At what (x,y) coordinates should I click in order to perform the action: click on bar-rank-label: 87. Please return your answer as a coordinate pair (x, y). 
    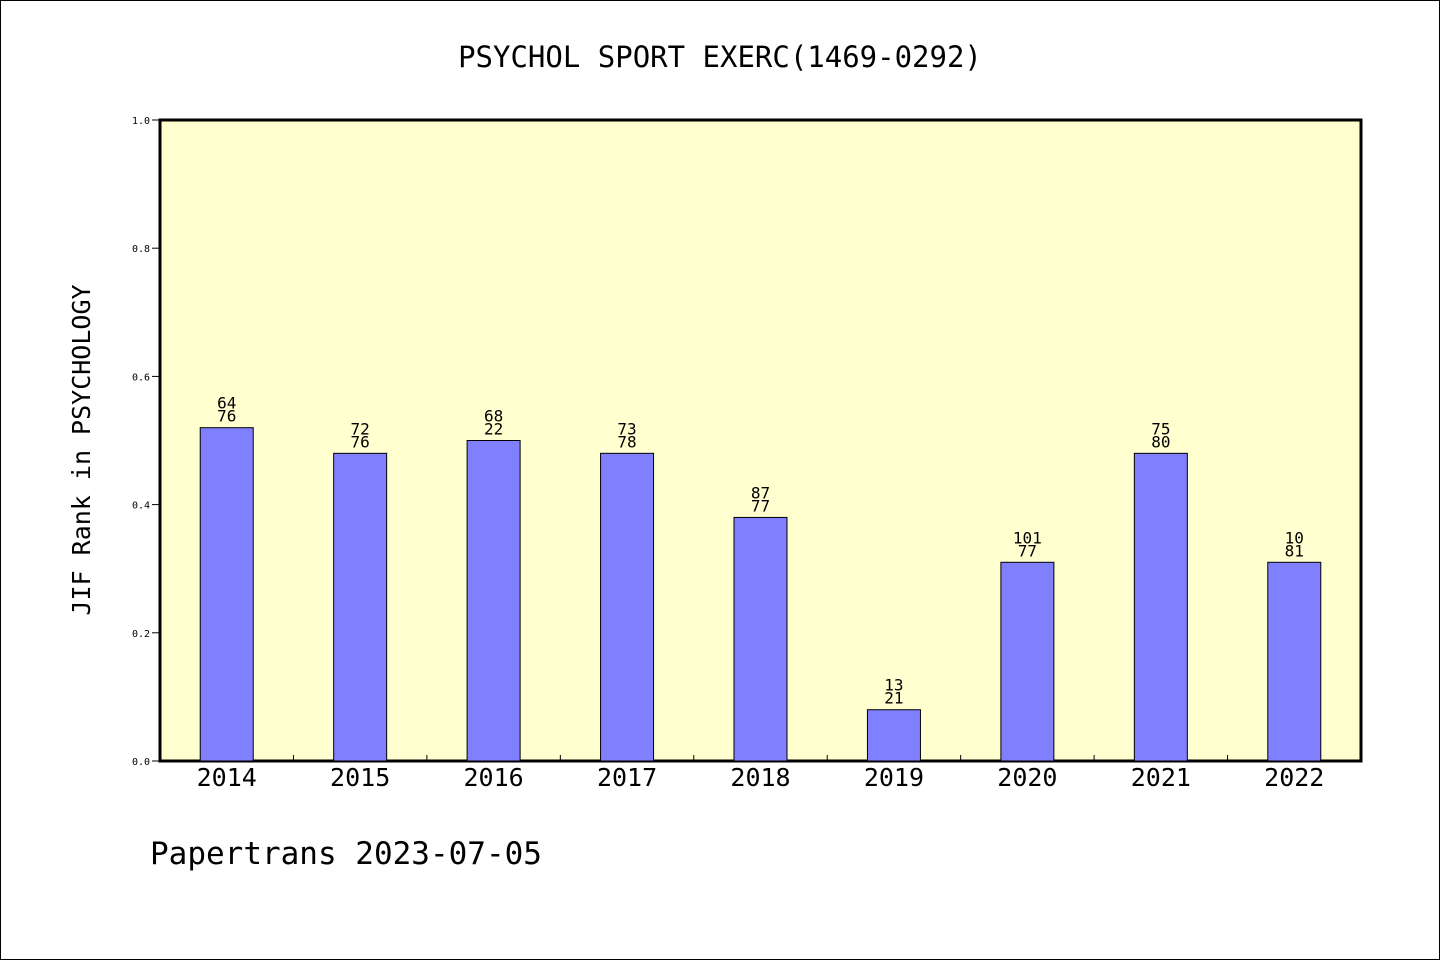
    Looking at the image, I should click on (760, 492).